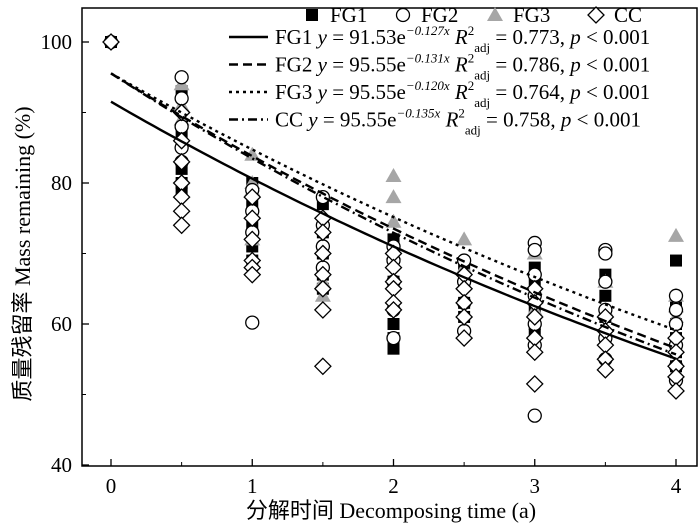  Describe the element at coordinates (348, 15) in the screenshot. I see `legend-label-fg1: FG1` at that location.